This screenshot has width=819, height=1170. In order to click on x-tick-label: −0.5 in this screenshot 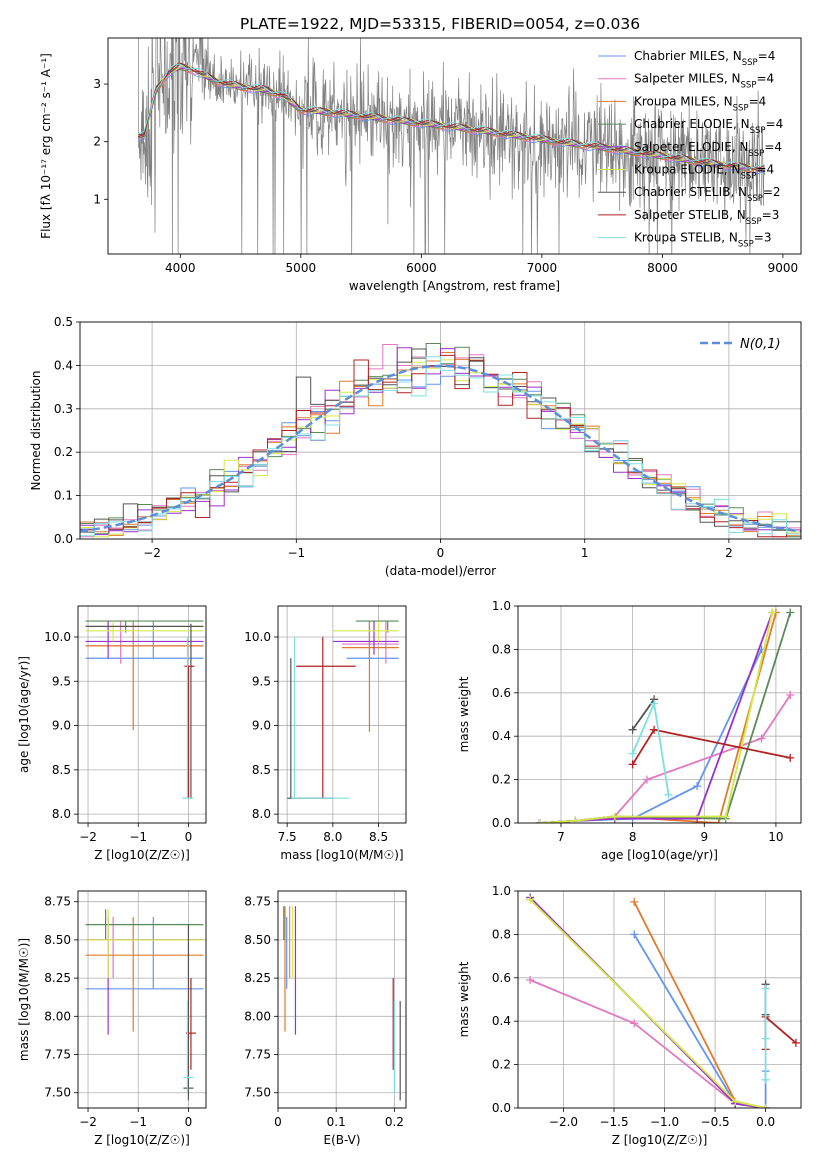, I will do `click(715, 1122)`.